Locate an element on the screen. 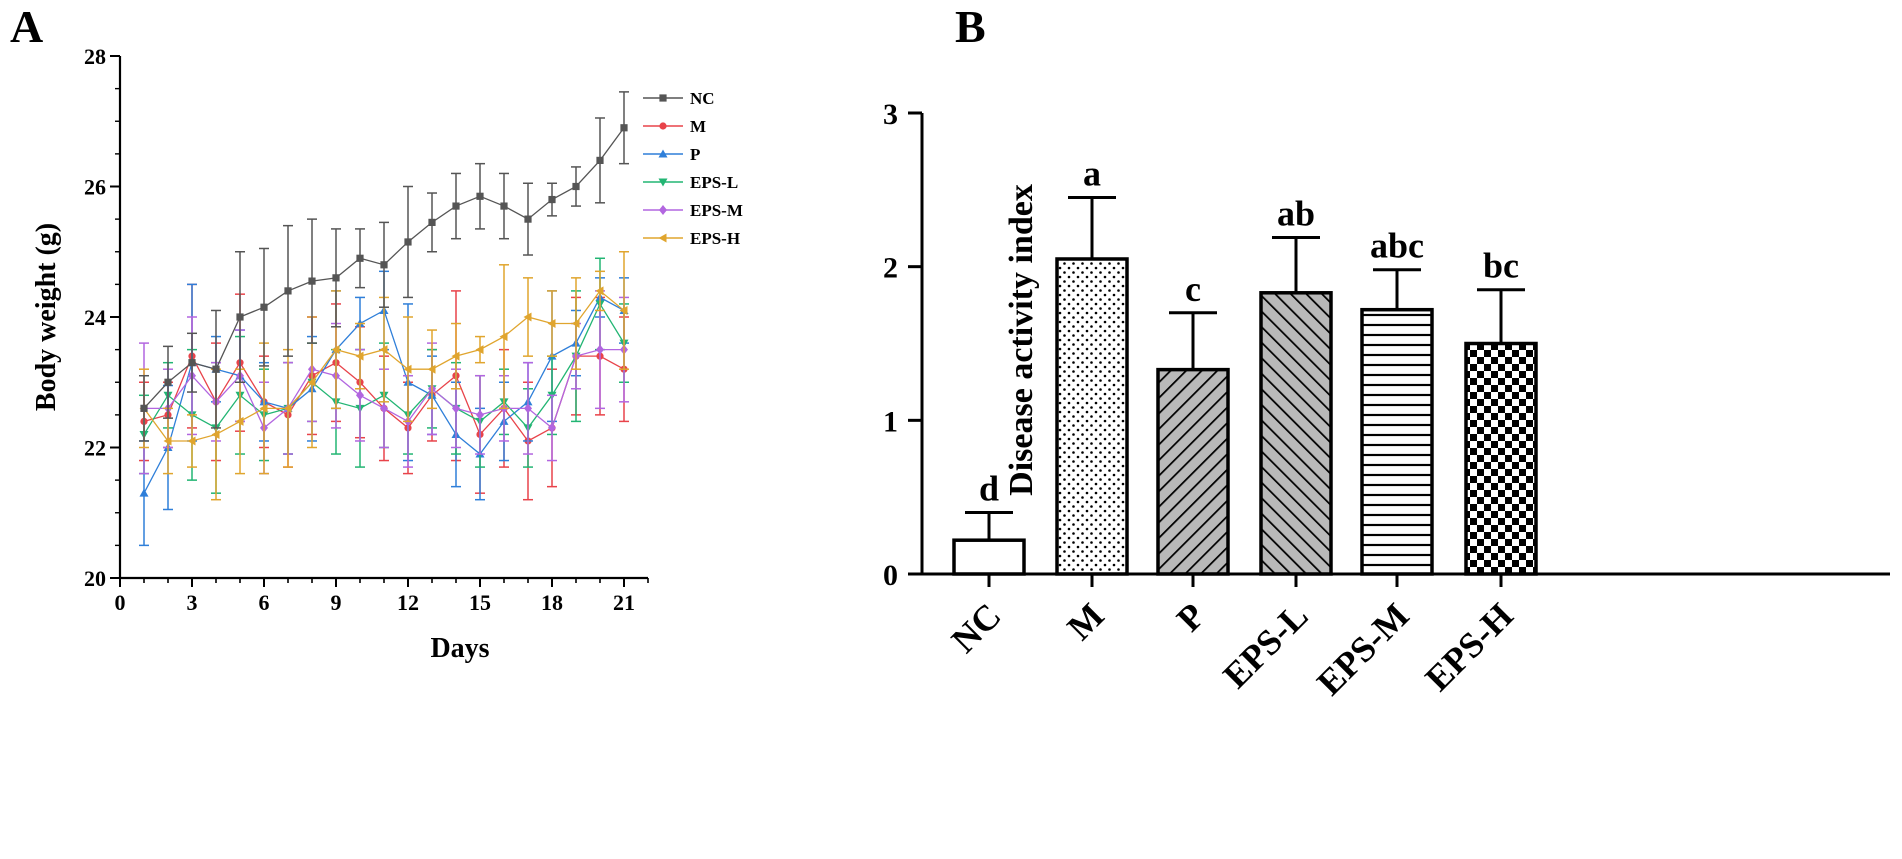 This screenshot has height=859, width=1902. legend-label: P is located at coordinates (695, 154).